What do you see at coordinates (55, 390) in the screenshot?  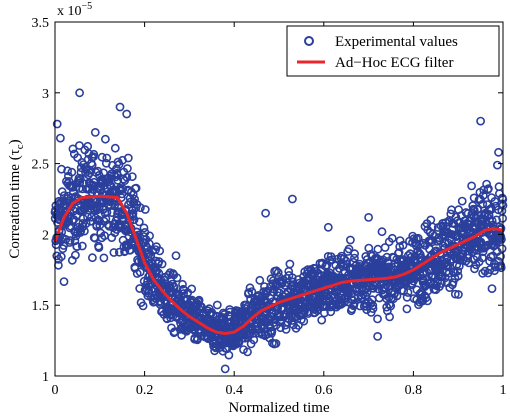 I see `x-tick-label: 0` at bounding box center [55, 390].